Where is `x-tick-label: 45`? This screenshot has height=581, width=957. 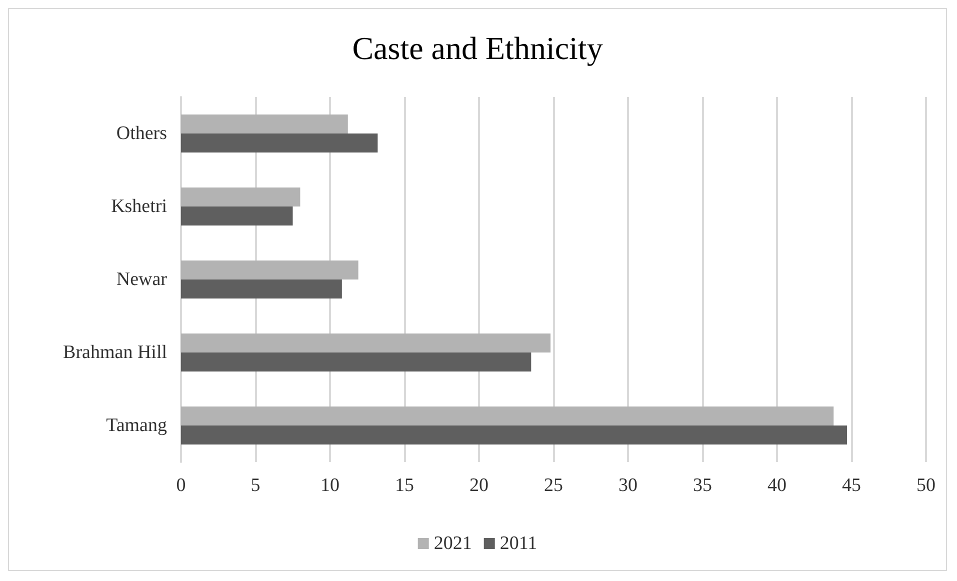 x-tick-label: 45 is located at coordinates (851, 485).